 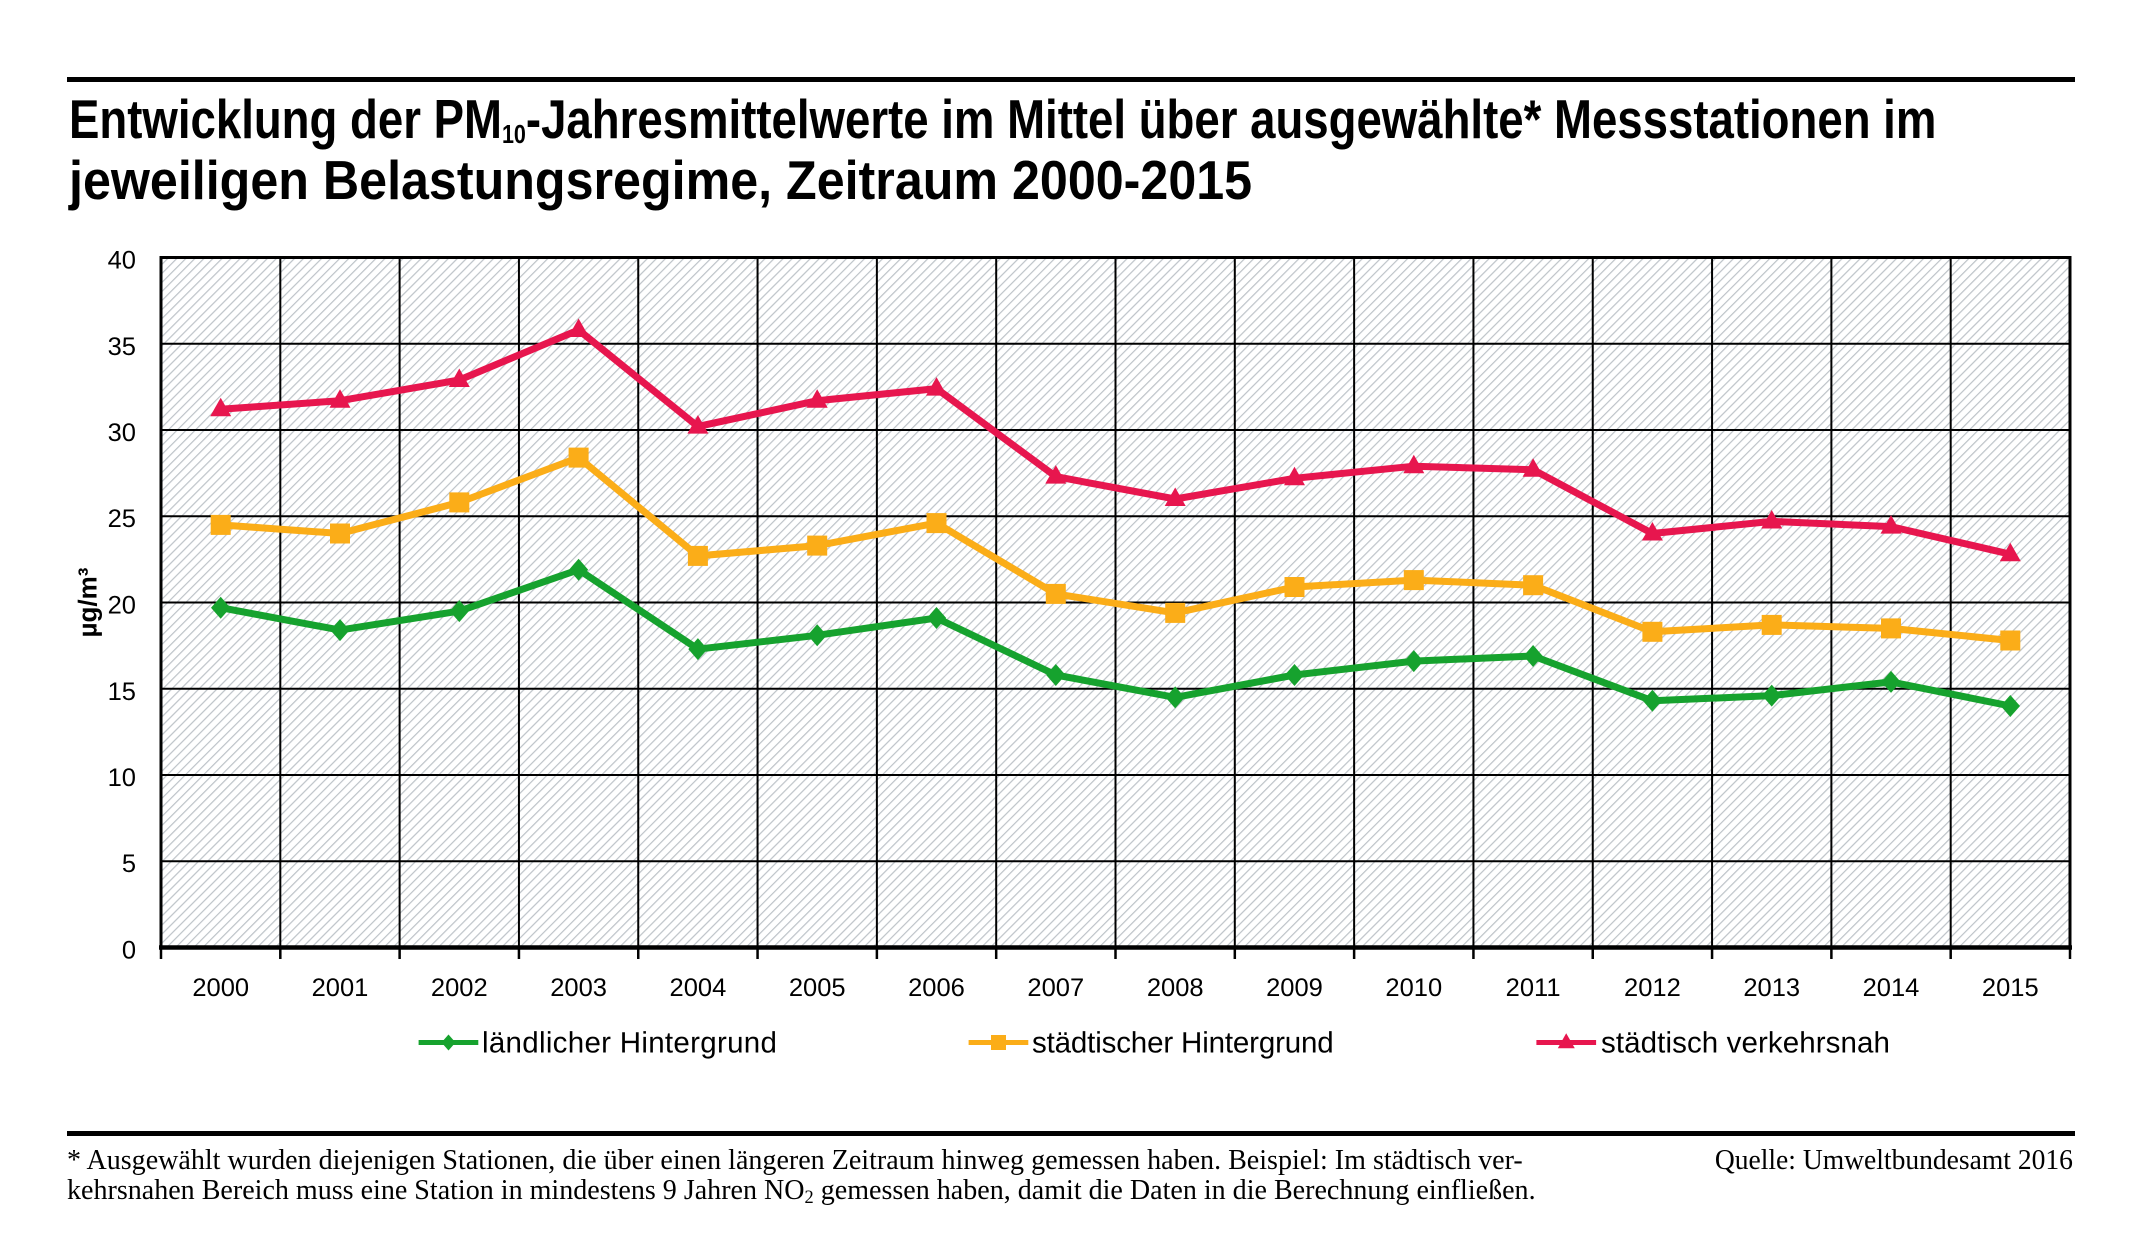 What do you see at coordinates (698, 988) in the screenshot?
I see `svg-text: 2004` at bounding box center [698, 988].